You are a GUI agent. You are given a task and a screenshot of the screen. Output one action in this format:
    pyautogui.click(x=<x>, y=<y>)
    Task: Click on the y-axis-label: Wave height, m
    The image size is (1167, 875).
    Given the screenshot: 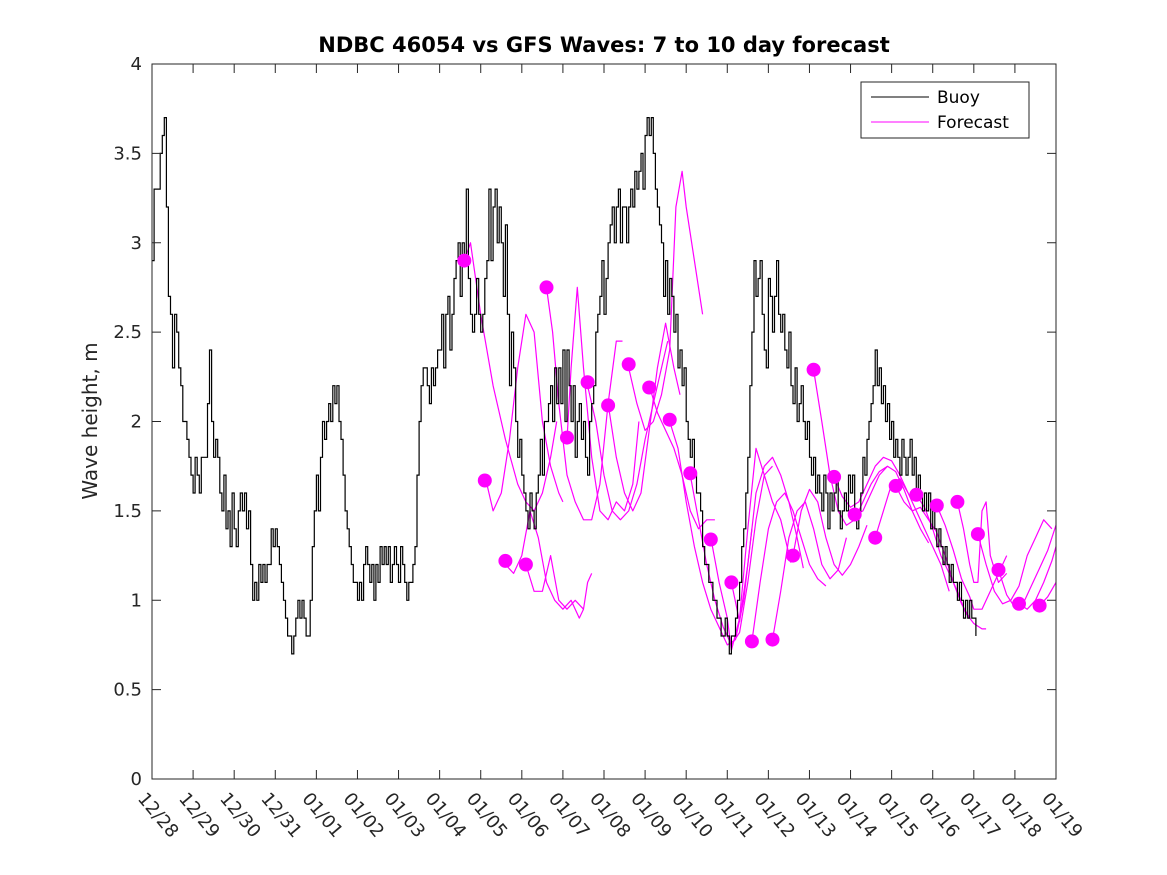 What is the action you would take?
    pyautogui.click(x=90, y=420)
    